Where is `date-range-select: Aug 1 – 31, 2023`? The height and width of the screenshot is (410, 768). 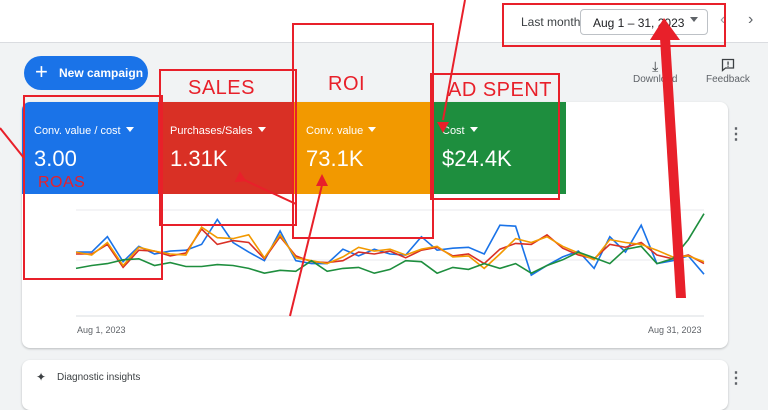
date-range-select: Aug 1 – 31, 2023 is located at coordinates (644, 22).